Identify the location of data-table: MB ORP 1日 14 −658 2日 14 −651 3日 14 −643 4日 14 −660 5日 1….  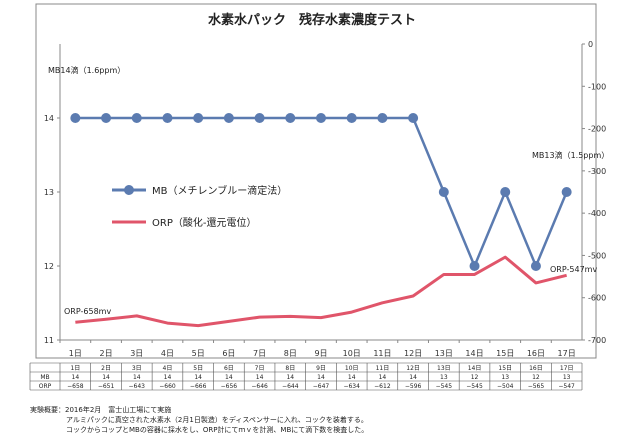
(306, 376).